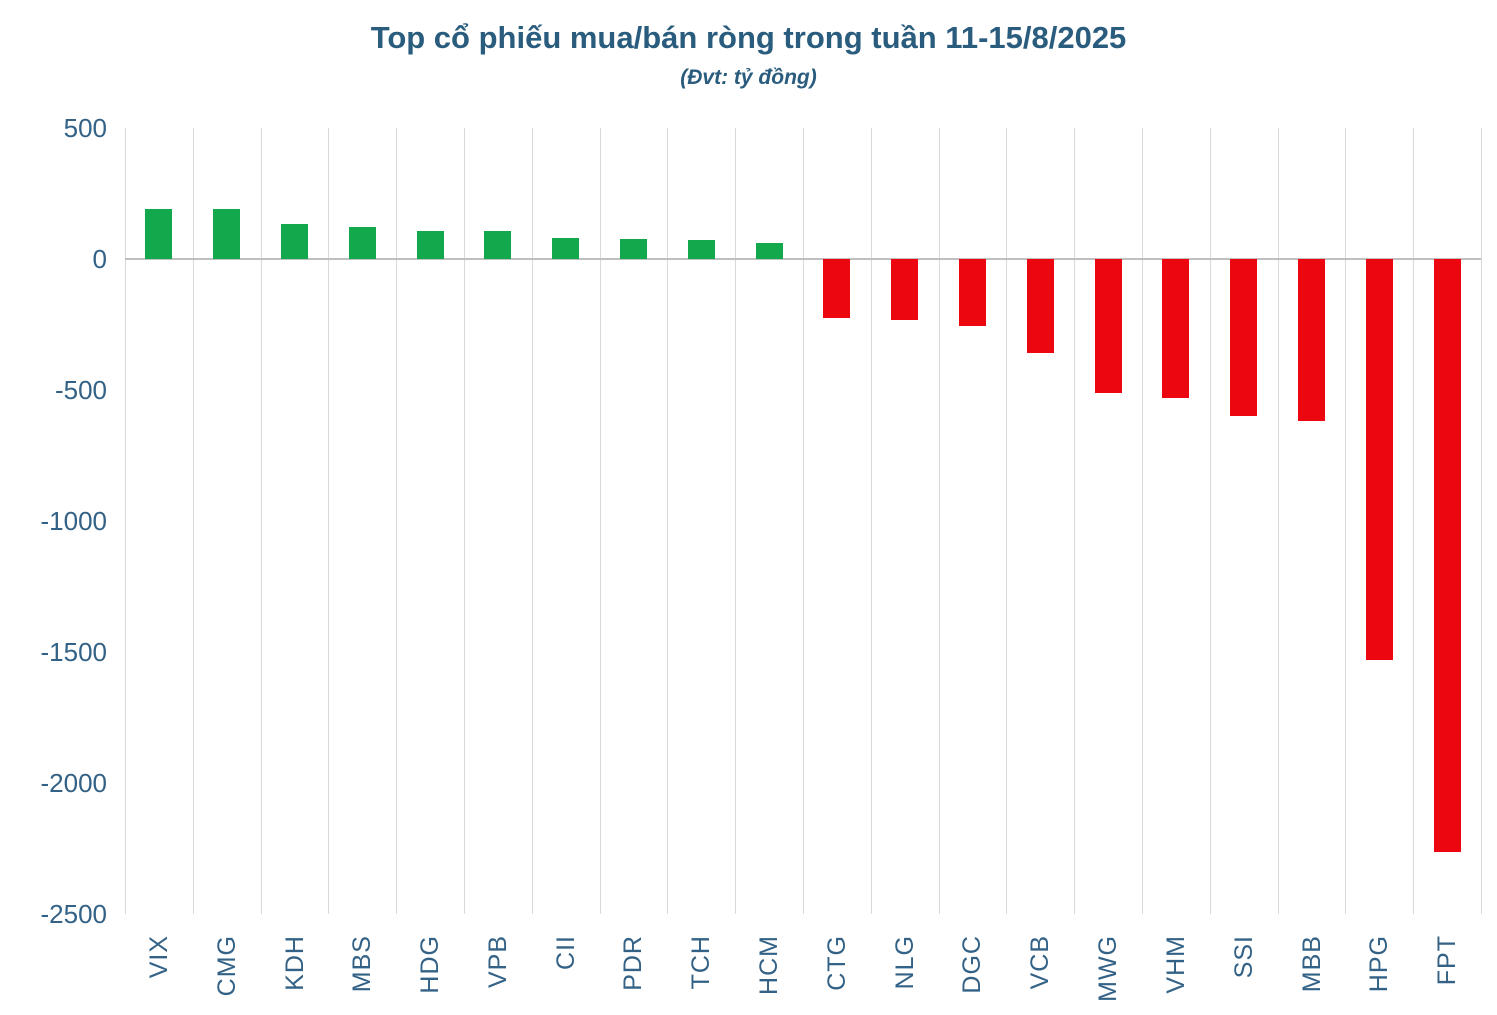 Image resolution: width=1497 pixels, height=1015 pixels. I want to click on bar-vpb, so click(497, 245).